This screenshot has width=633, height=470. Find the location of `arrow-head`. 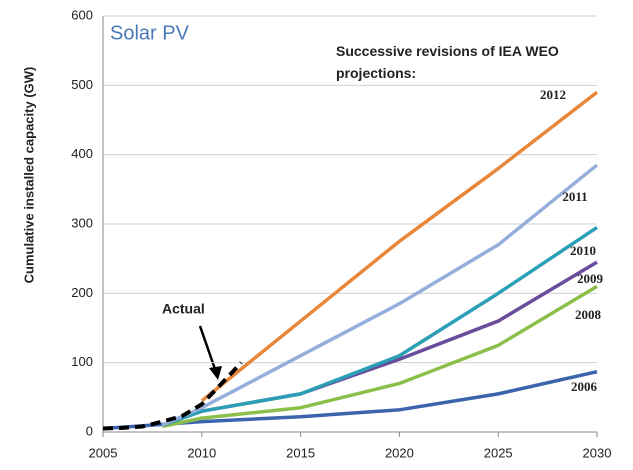

arrow-head is located at coordinates (215, 373).